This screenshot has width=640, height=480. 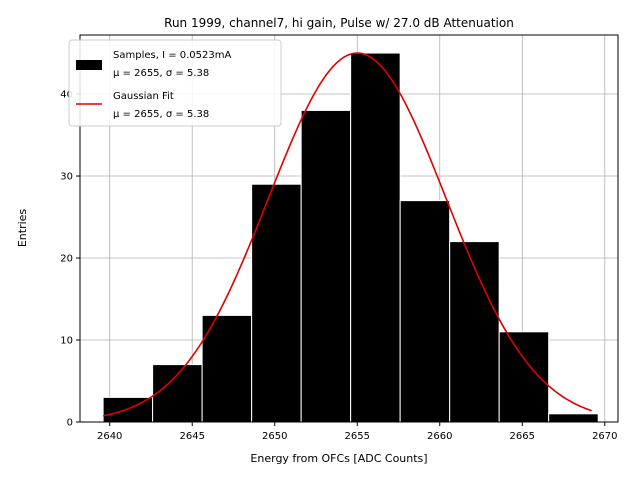 What do you see at coordinates (66, 341) in the screenshot?
I see `y-tick-label: 10` at bounding box center [66, 341].